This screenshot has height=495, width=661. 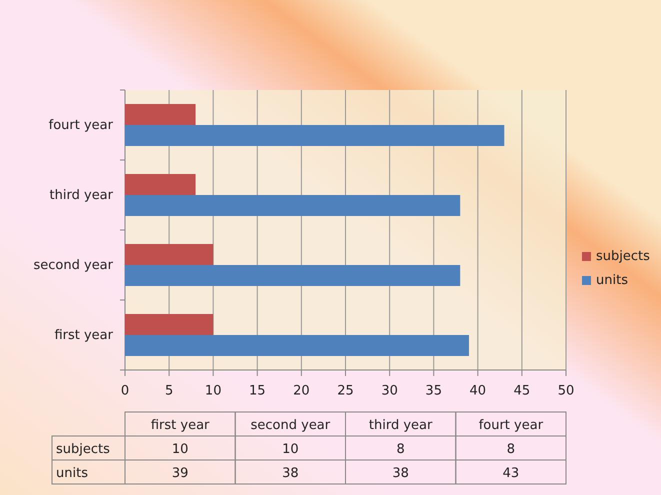 What do you see at coordinates (345, 391) in the screenshot?
I see `x-tick-label: 25` at bounding box center [345, 391].